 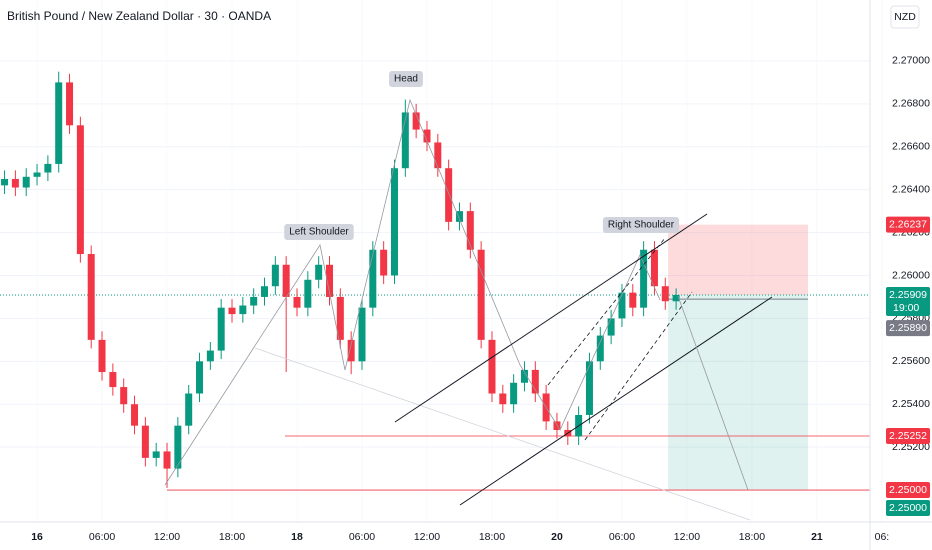 I want to click on price-badge-label: 2.26237, so click(x=908, y=224).